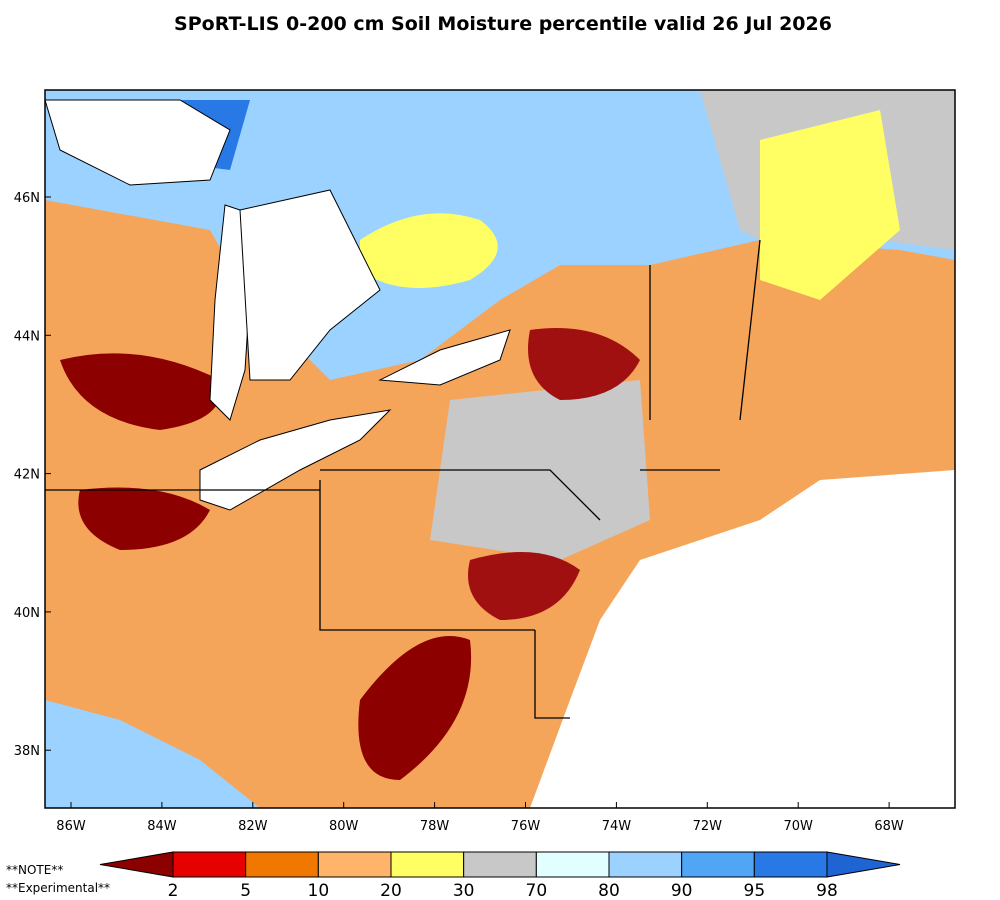  Describe the element at coordinates (253, 826) in the screenshot. I see `lon-label: 82W` at that location.